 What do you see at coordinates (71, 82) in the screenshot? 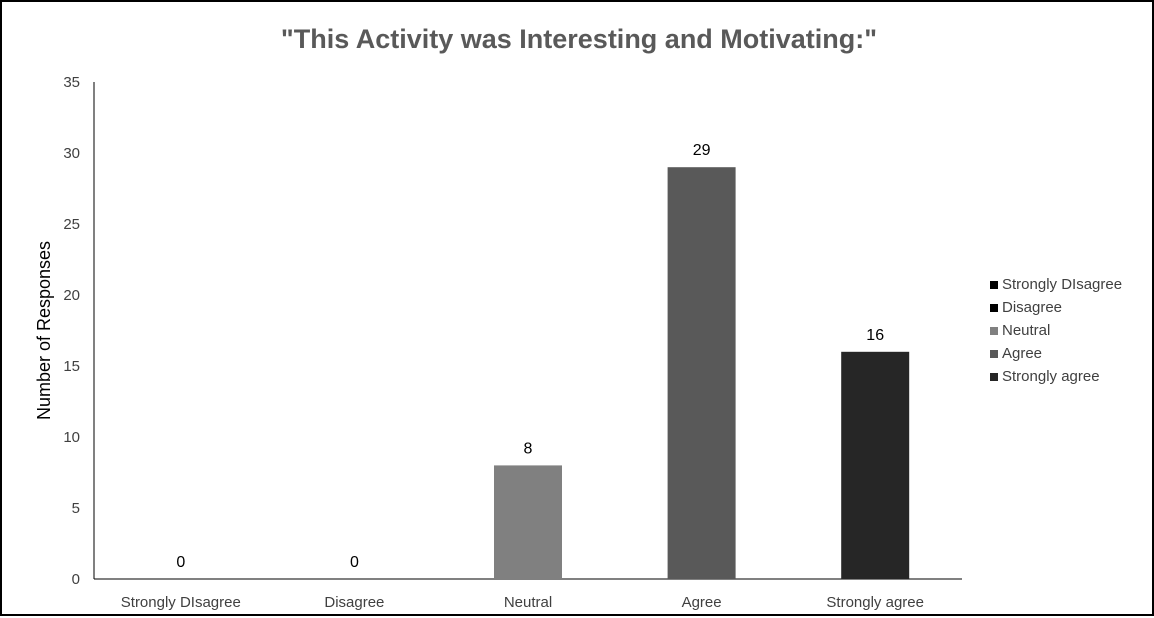
I see `y-tick-label: 35` at bounding box center [71, 82].